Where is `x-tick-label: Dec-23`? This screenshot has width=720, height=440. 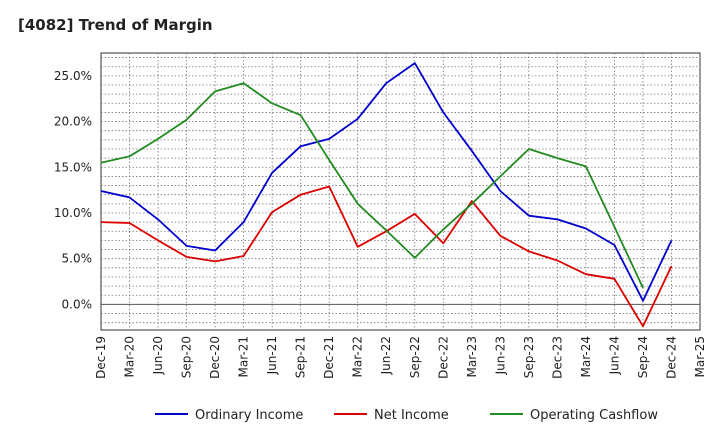 x-tick-label: Dec-23 is located at coordinates (557, 357).